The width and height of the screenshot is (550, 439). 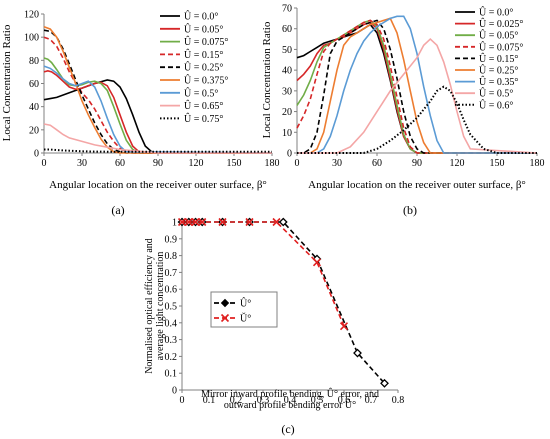 I want to click on legend-label: Û = 0.025°, so click(x=501, y=24).